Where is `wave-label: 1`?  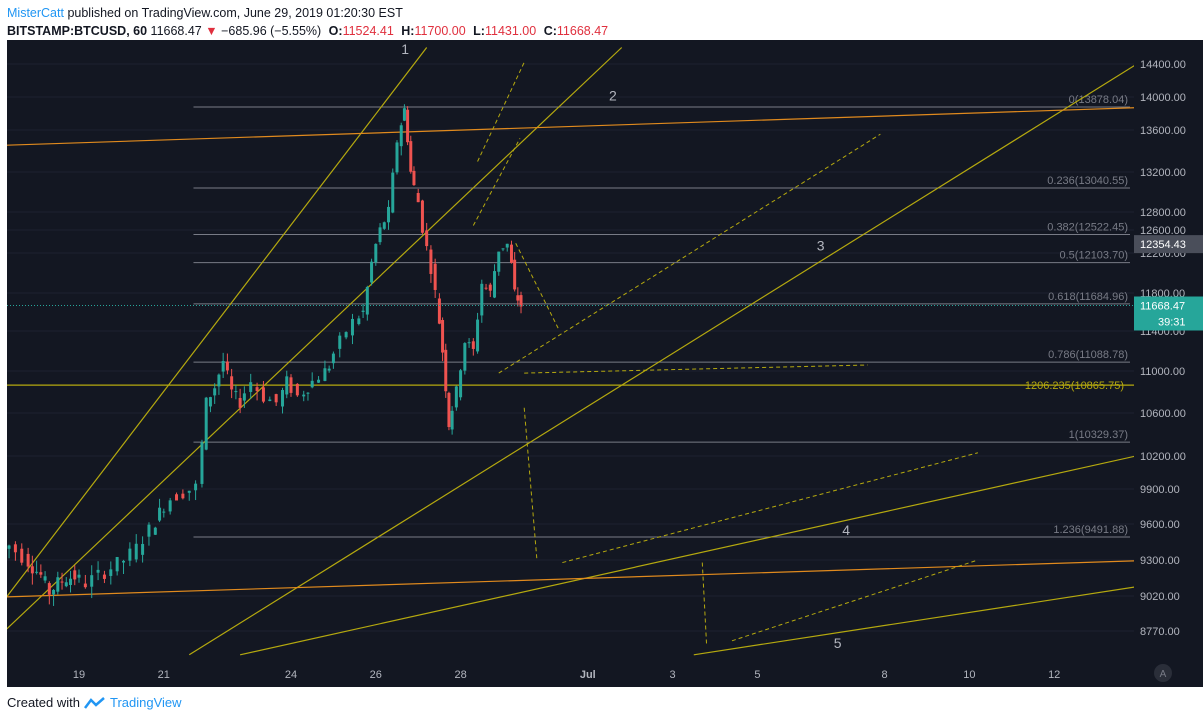
wave-label: 1 is located at coordinates (405, 49).